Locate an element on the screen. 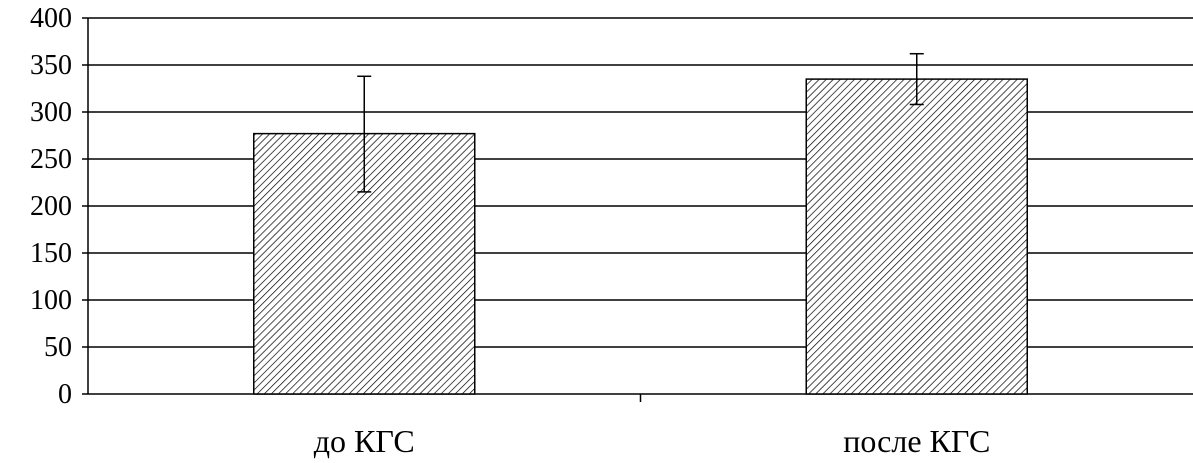  error-bars is located at coordinates (640, 122).